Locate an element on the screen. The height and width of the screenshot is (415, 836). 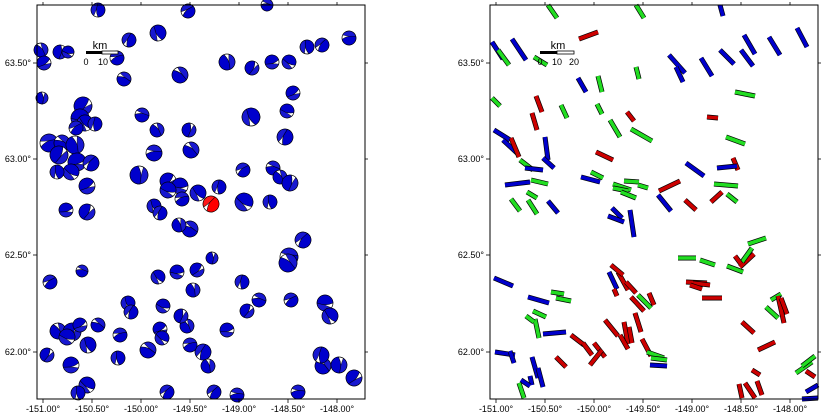
y-tick-label: 62.00° is located at coordinates (471, 352).